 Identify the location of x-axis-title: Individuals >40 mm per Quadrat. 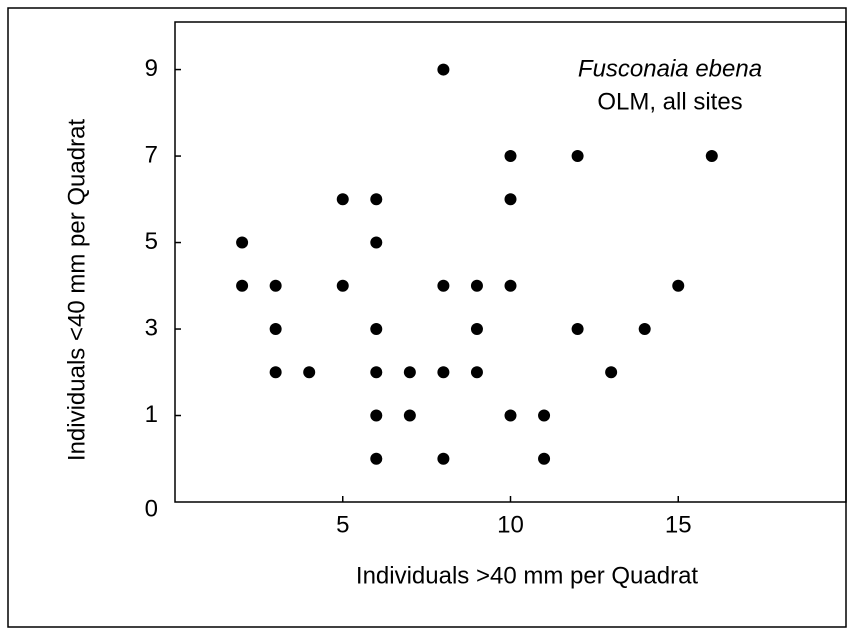
(527, 575).